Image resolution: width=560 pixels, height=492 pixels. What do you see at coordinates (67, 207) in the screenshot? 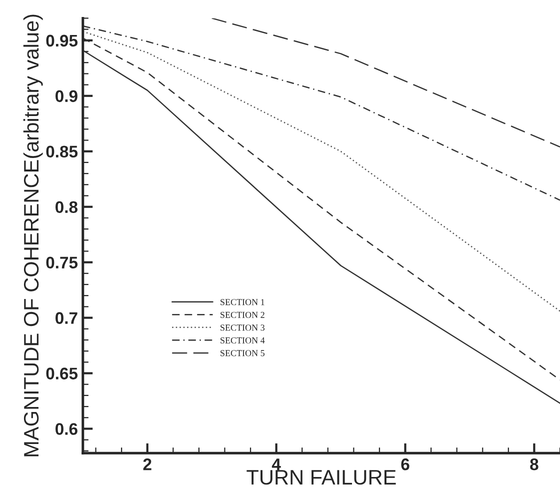
I see `y-tick-label: 0.8` at bounding box center [67, 207].